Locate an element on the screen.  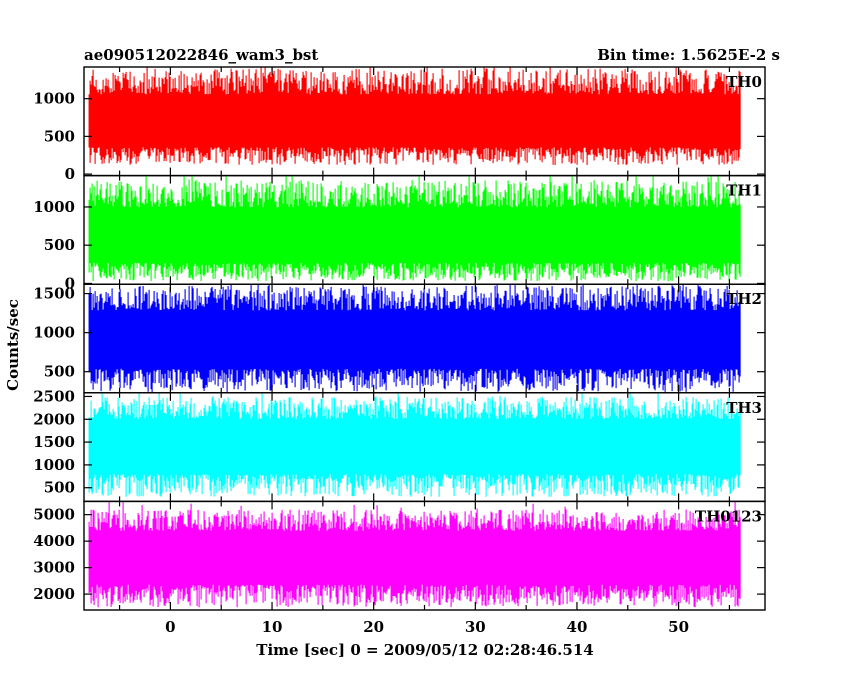
bin-time-label: Bin time: 1.5625E-2 s is located at coordinates (688, 55).